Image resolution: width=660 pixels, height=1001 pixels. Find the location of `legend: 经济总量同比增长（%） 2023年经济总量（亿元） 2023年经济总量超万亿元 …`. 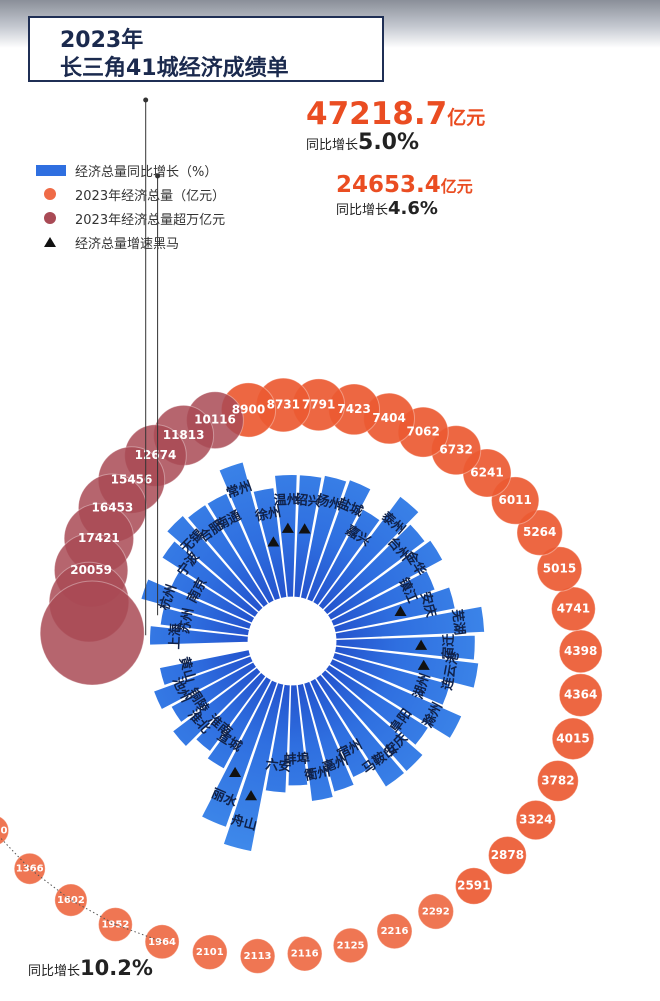

legend: 经济总量同比增长（%） 2023年经济总量（亿元） 2023年经济总量超万亿元 … is located at coordinates (130, 206).